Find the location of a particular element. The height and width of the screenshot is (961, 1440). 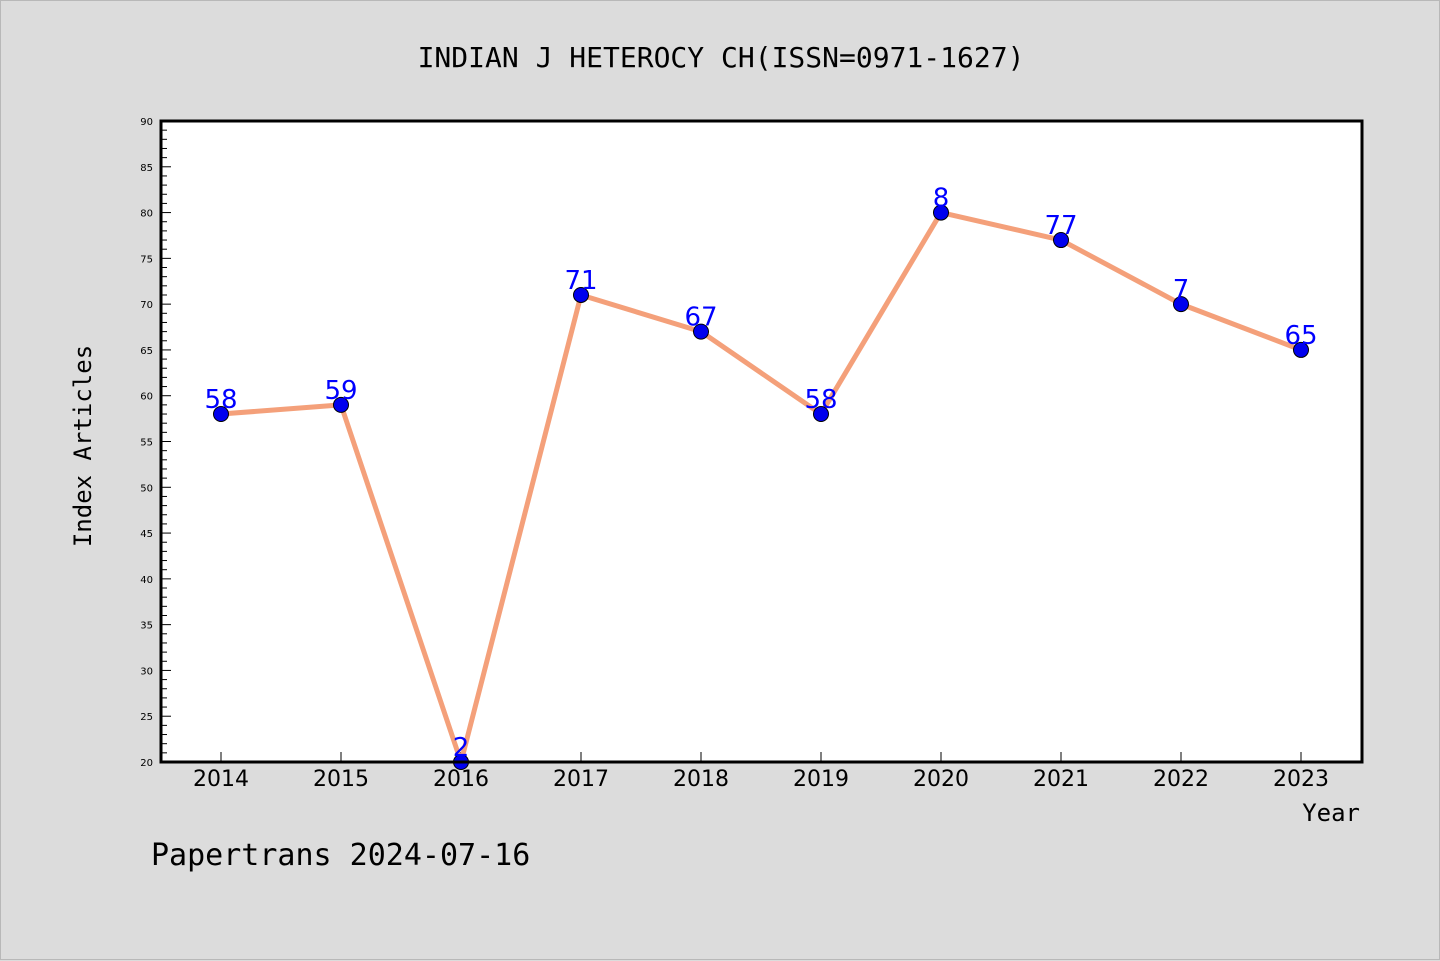

data-label: 2 is located at coordinates (461, 748).